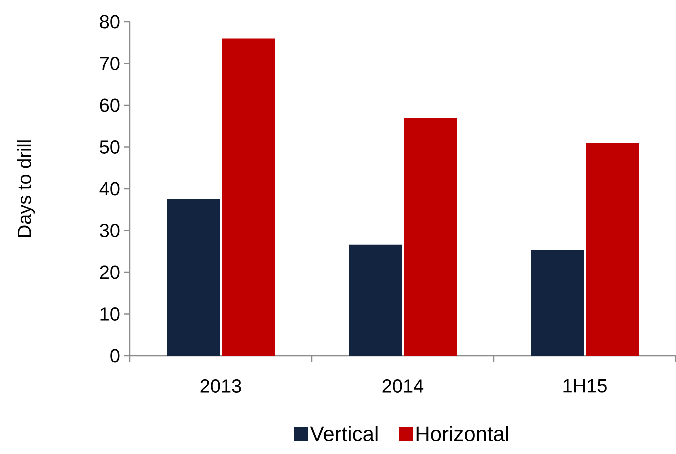 The image size is (676, 454). What do you see at coordinates (110, 22) in the screenshot?
I see `y-tick-label: 80` at bounding box center [110, 22].